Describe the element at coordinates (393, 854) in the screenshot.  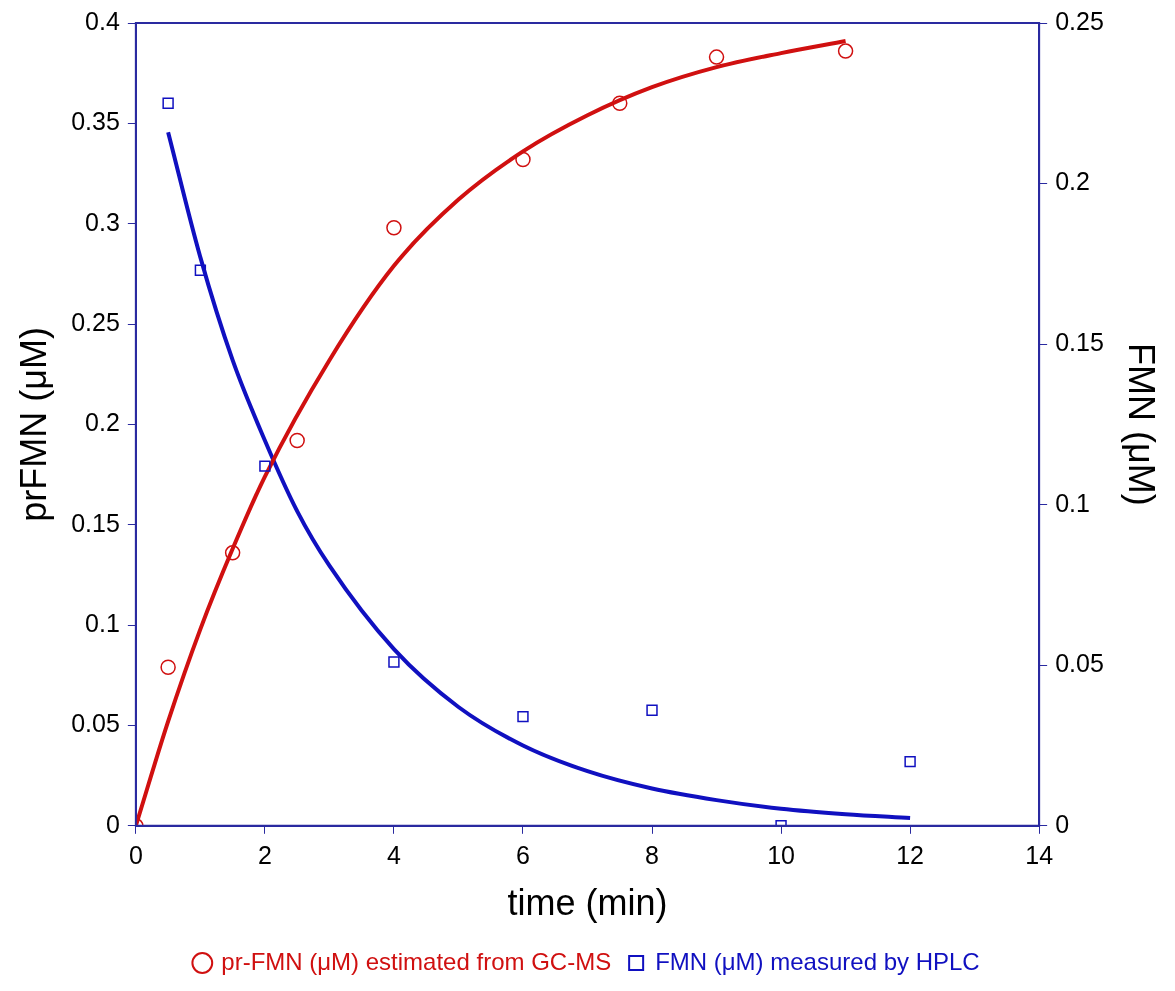
I see `x-tick-label: 4` at that location.